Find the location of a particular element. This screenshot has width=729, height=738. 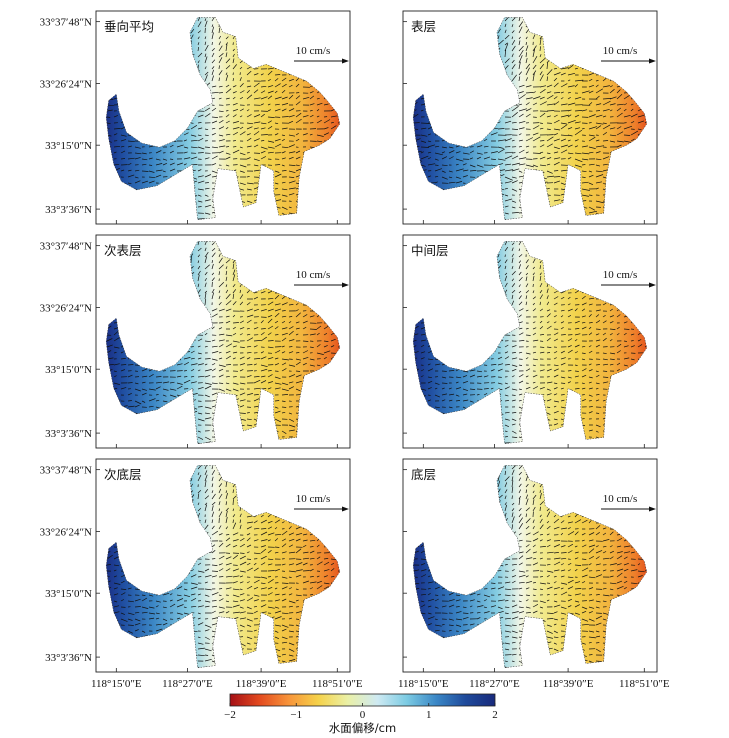

colorbar-tick-label: 2 is located at coordinates (495, 715).